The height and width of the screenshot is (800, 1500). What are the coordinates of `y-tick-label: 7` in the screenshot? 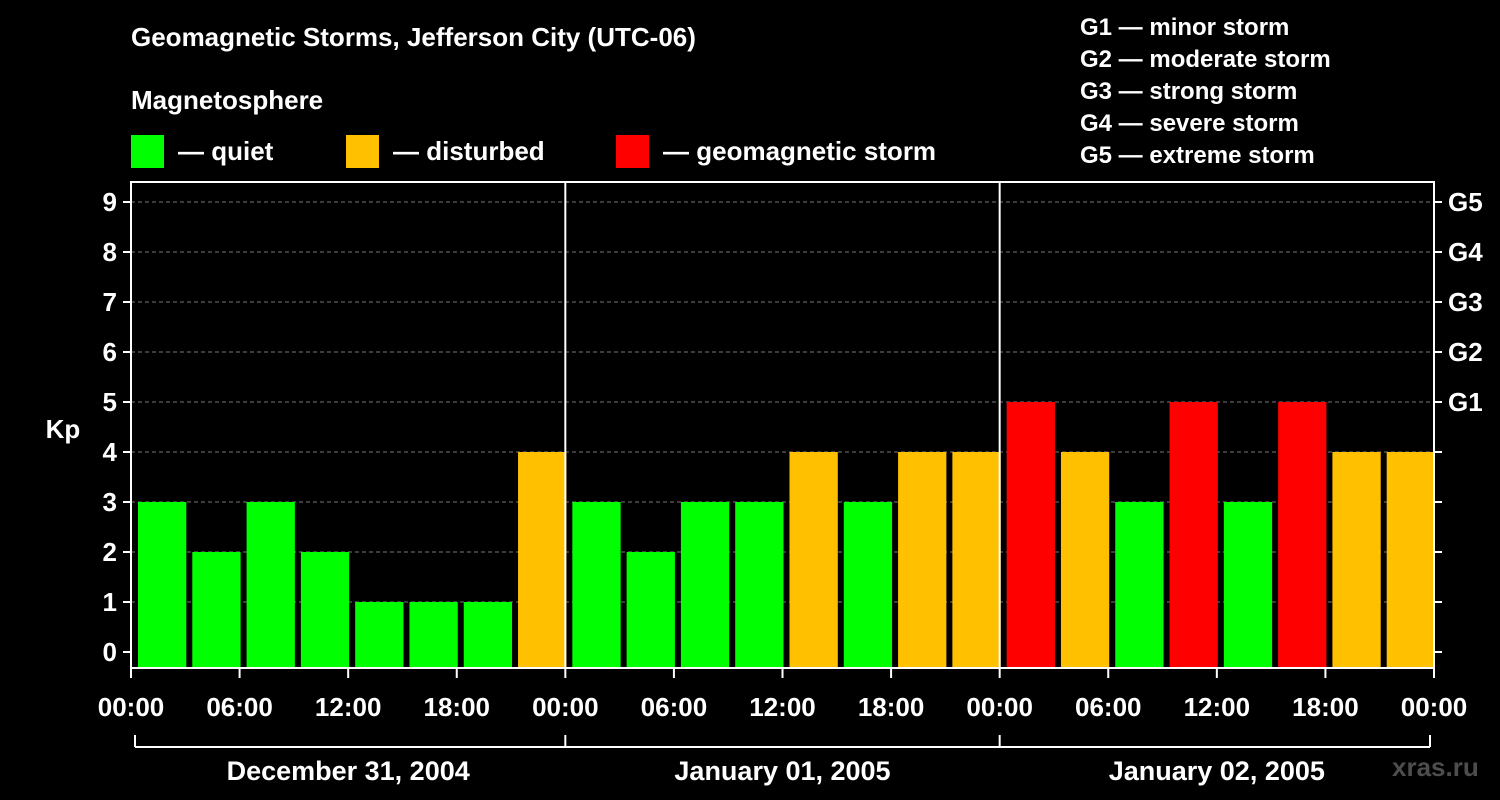 It's located at (110, 302).